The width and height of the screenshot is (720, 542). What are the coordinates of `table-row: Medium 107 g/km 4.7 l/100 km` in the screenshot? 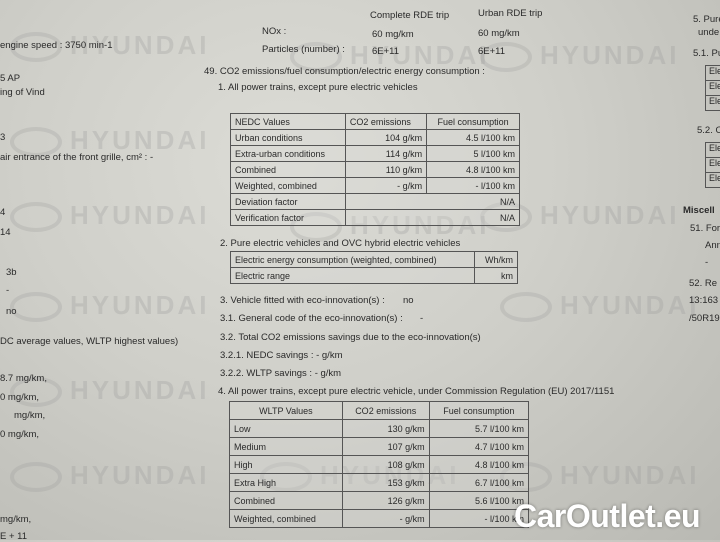 It's located at (379, 446).